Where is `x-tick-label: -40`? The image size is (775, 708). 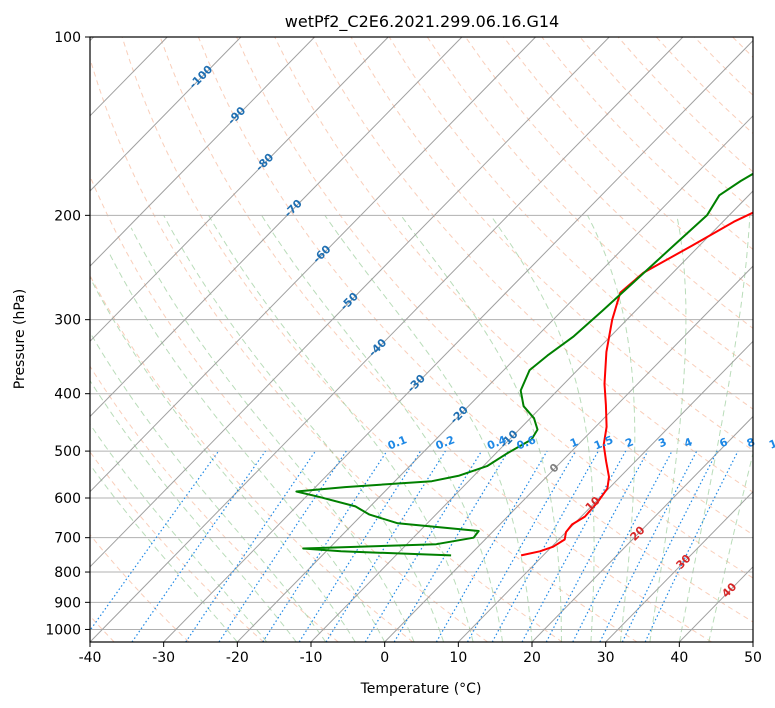
x-tick-label: -40 is located at coordinates (90, 658).